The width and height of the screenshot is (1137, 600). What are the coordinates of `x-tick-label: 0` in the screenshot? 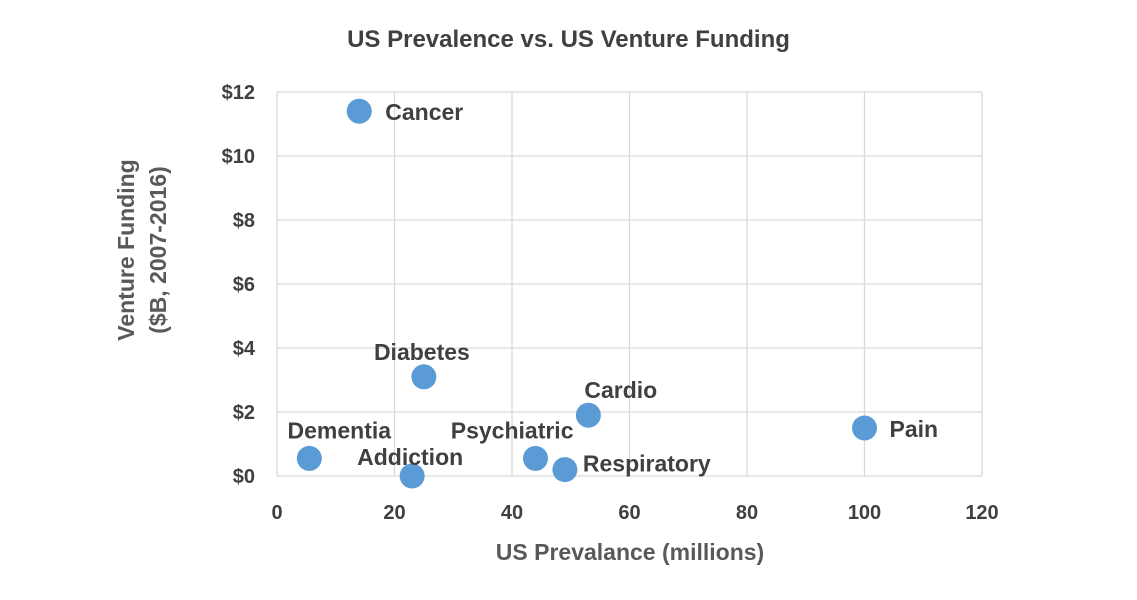 It's located at (276, 513).